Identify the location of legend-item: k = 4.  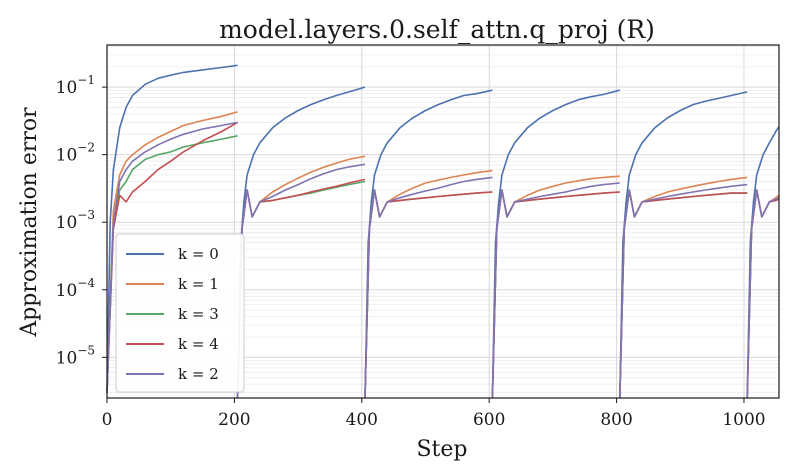
(172, 344).